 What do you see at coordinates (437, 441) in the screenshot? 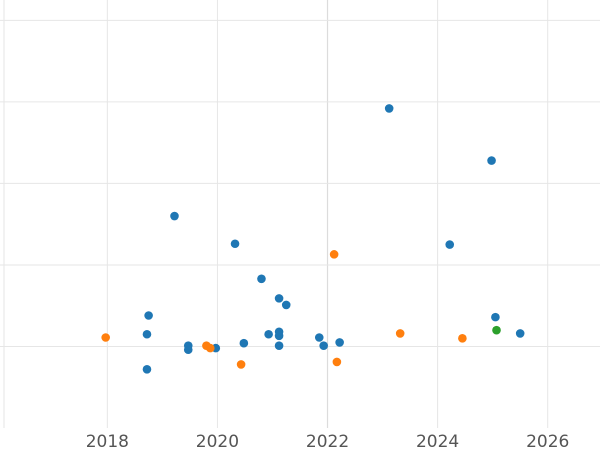
I see `x-tick-label: 2024` at bounding box center [437, 441].